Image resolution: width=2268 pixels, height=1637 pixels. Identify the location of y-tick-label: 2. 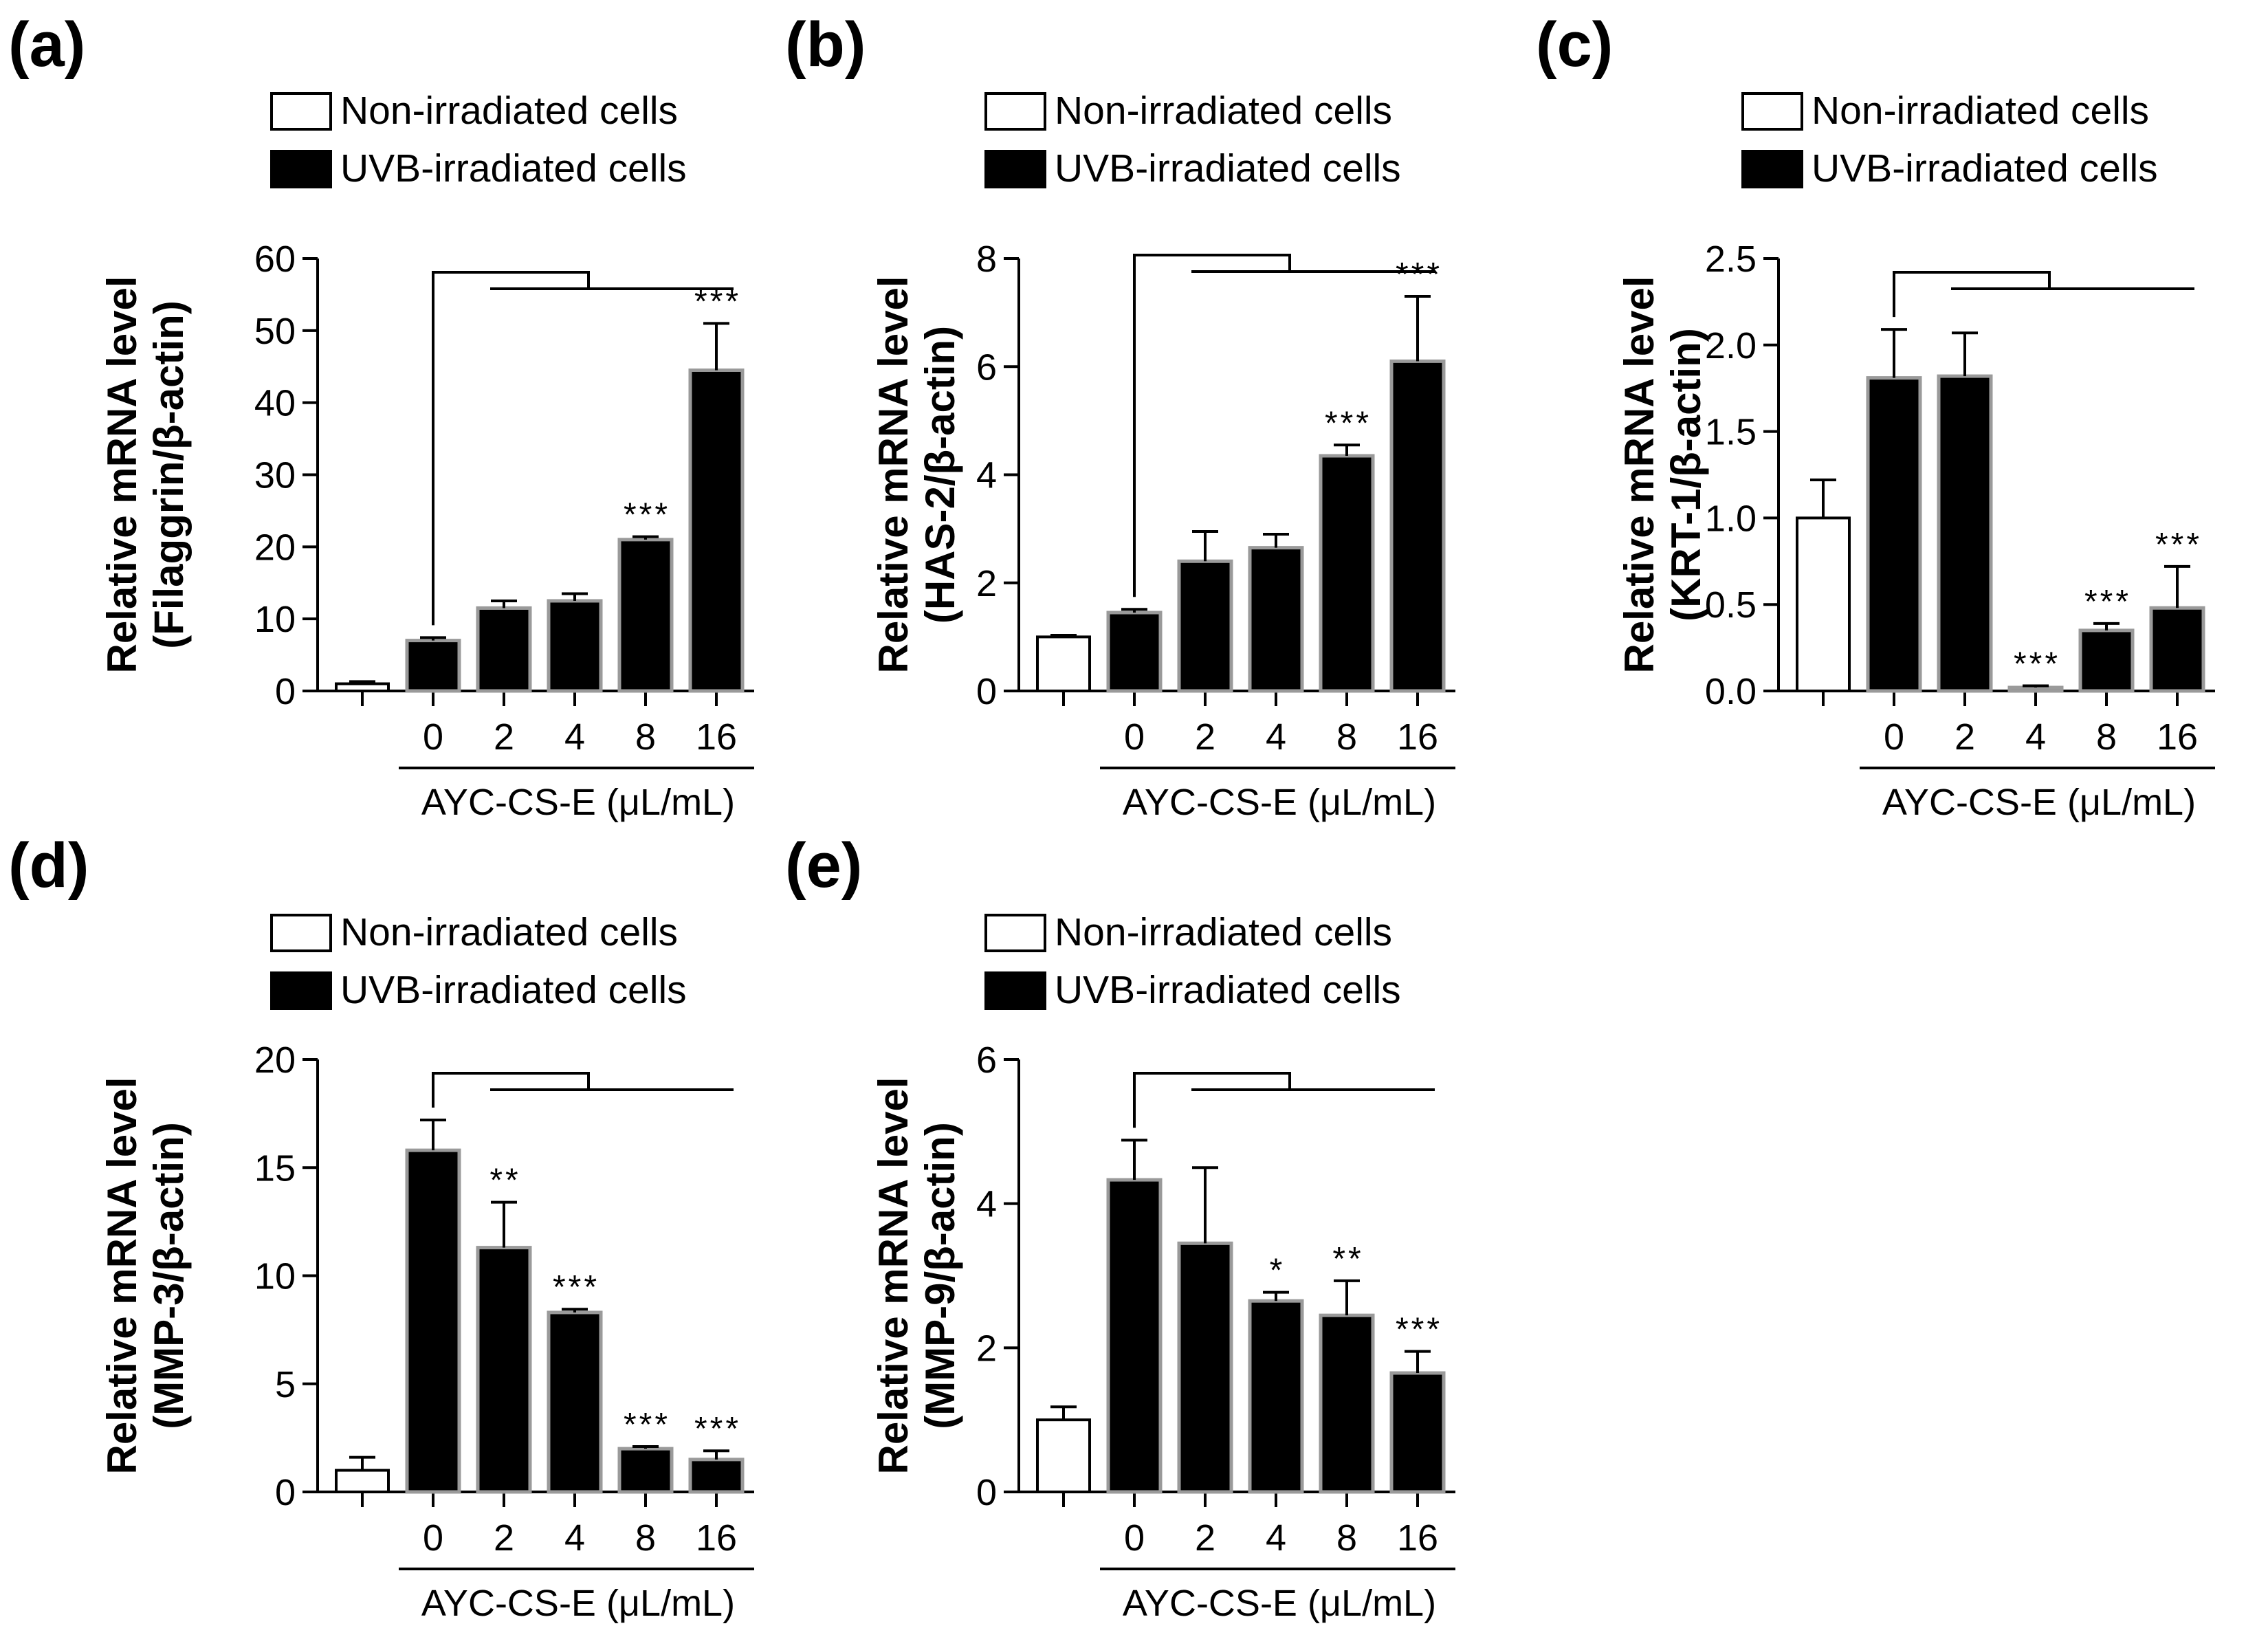
(987, 1348).